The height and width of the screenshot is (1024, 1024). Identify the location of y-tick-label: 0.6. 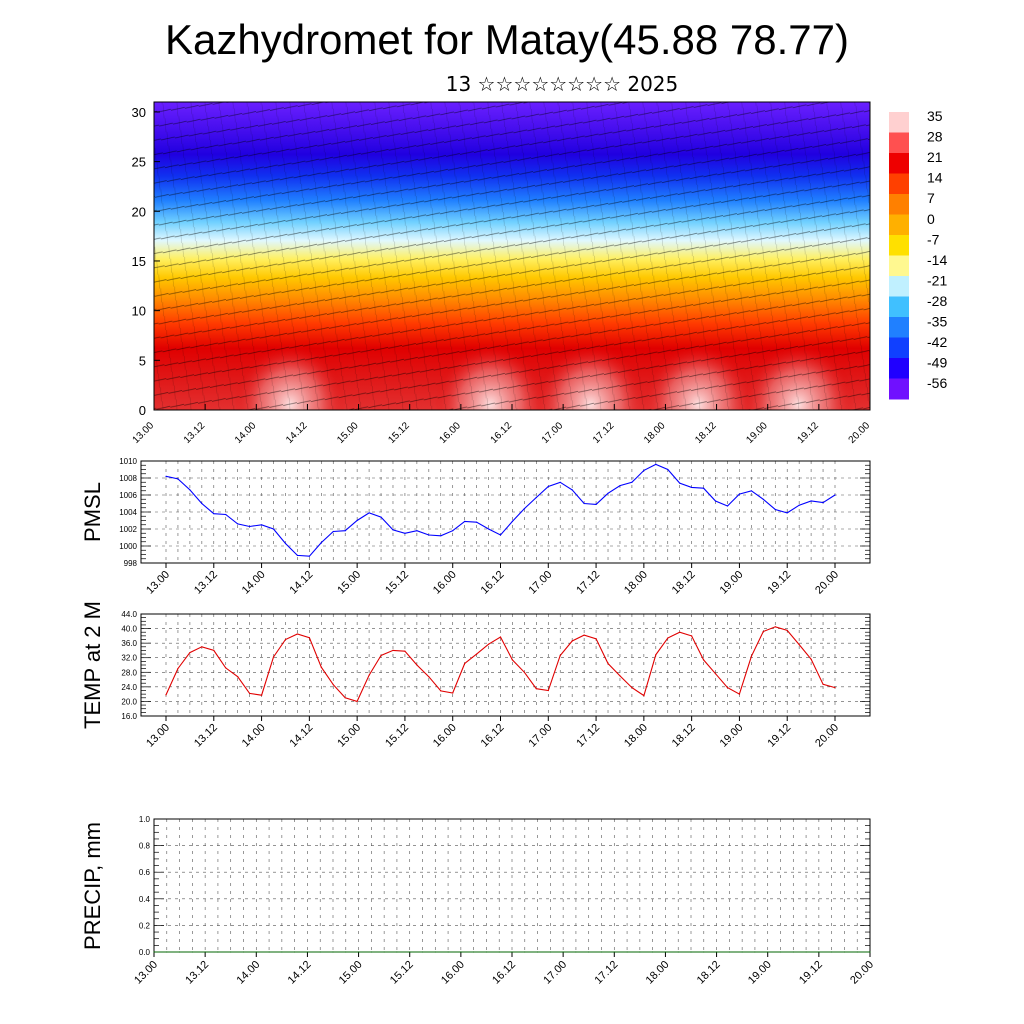
(145, 872).